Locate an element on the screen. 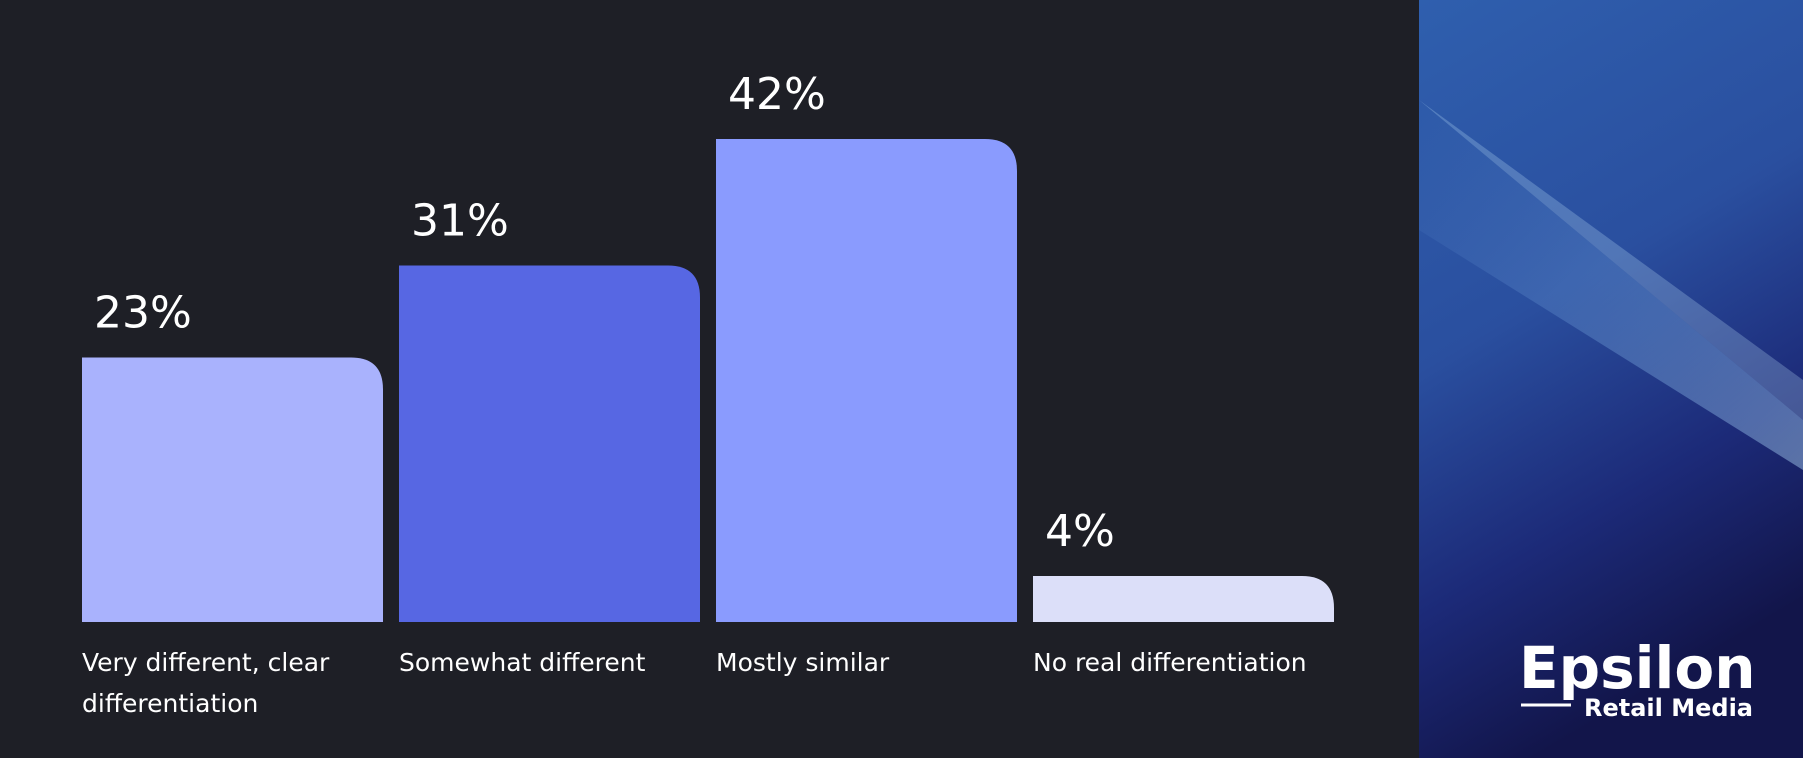  value-label: 42% is located at coordinates (777, 94).